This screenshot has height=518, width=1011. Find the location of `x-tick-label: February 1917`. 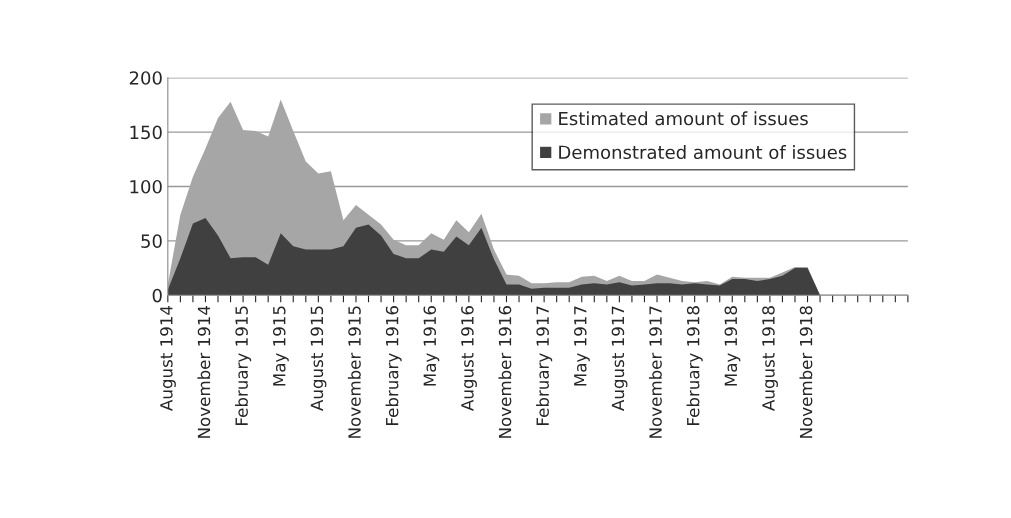

x-tick-label: February 1917 is located at coordinates (544, 365).